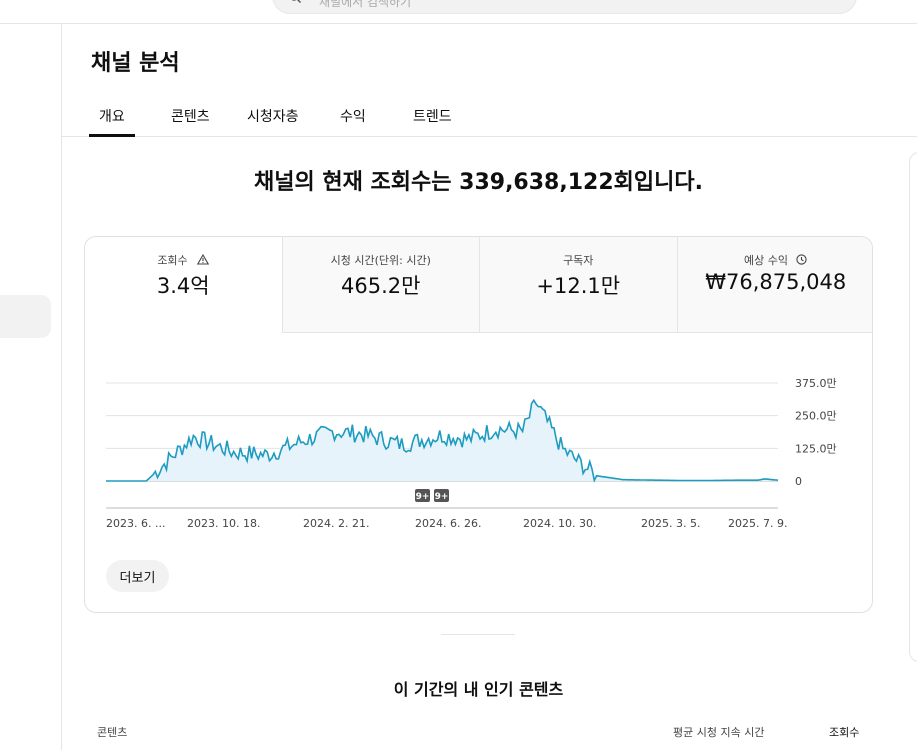 The height and width of the screenshot is (750, 917). I want to click on views-headline: 채널의 현재 조회수는 339,638,122회입니다., so click(478, 182).